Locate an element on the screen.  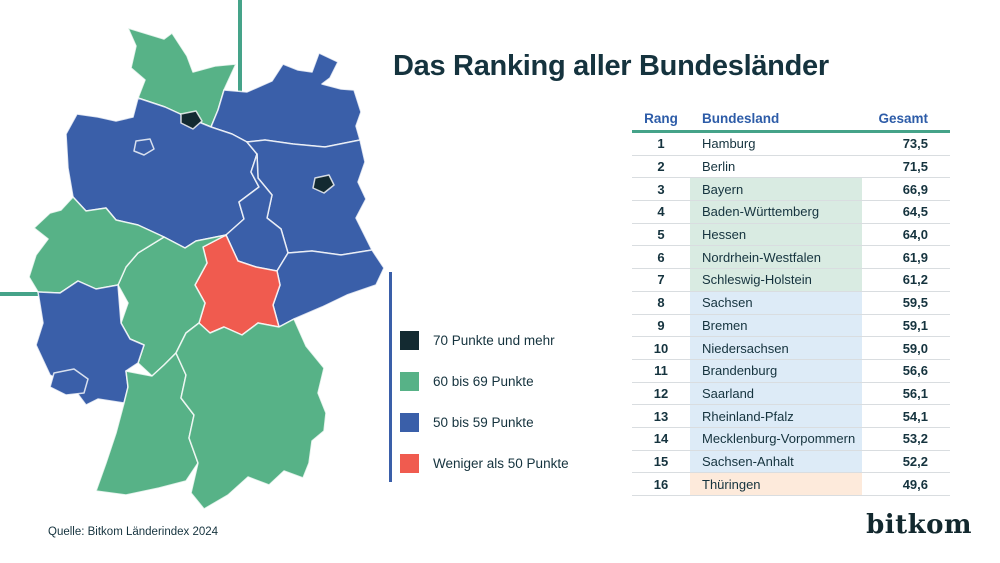
table-row: 16 Thüringen 49,6 is located at coordinates (791, 484).